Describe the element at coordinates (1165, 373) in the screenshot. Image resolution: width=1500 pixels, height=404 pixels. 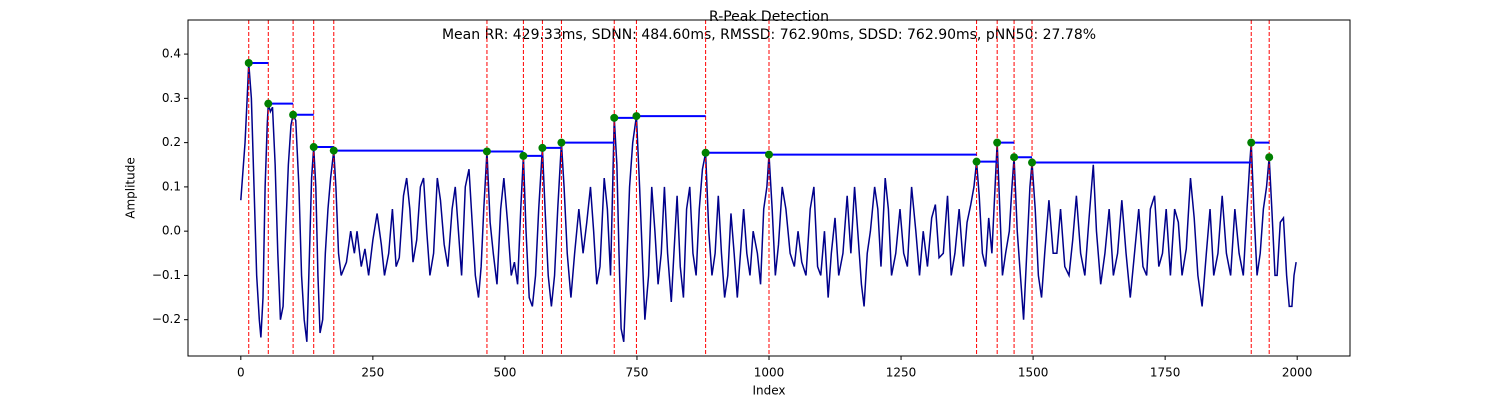
I see `x-tick-label: 1750` at that location.